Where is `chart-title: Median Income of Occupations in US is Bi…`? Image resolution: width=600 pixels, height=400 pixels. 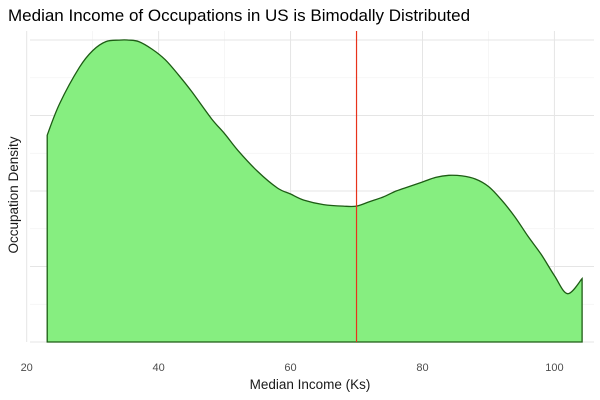 chart-title: Median Income of Occupations in US is Bi… is located at coordinates (239, 15).